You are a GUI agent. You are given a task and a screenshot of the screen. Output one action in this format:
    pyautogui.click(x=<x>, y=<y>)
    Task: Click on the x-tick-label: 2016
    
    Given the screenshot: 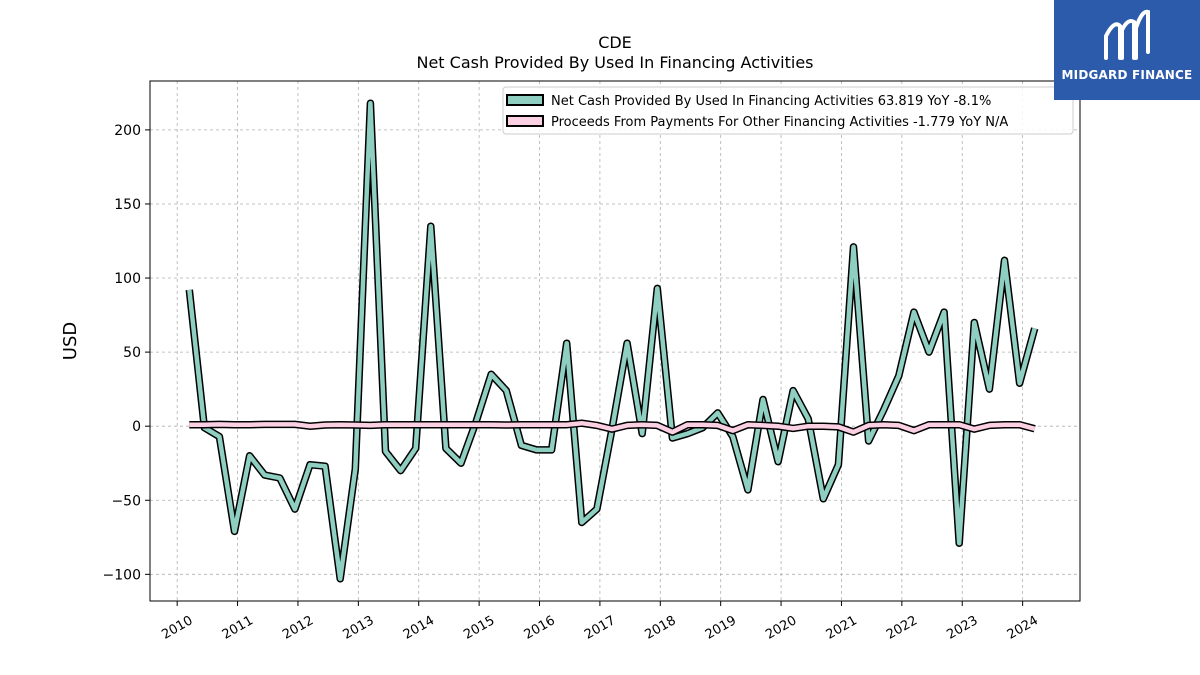 What is the action you would take?
    pyautogui.click(x=540, y=628)
    